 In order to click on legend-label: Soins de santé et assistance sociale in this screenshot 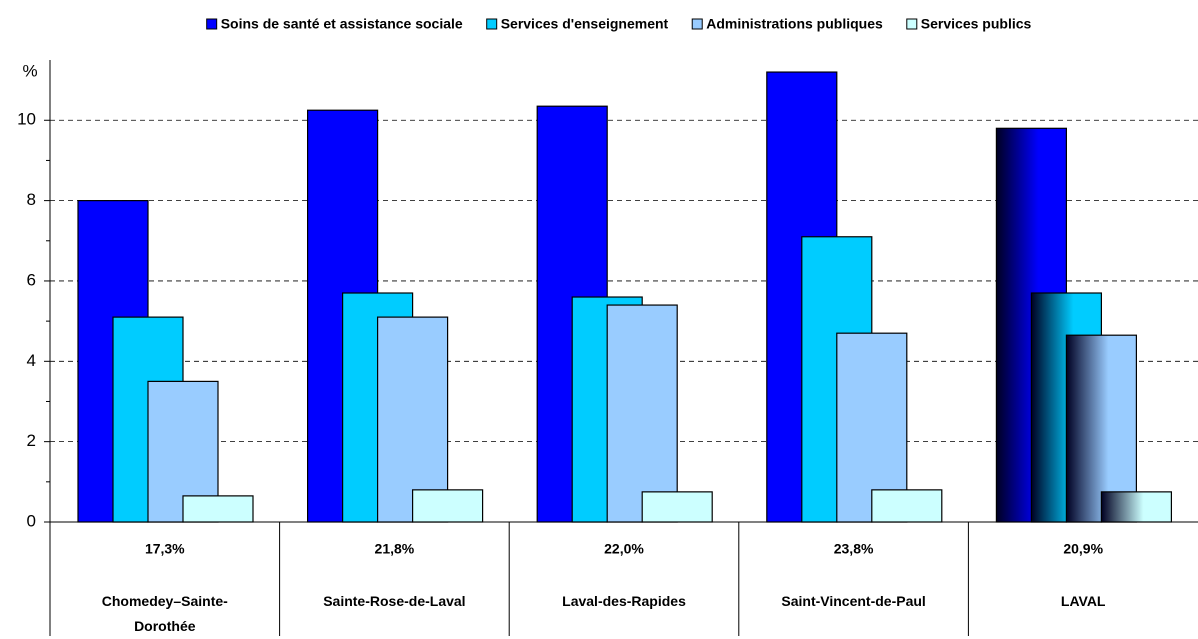, I will do `click(342, 24)`.